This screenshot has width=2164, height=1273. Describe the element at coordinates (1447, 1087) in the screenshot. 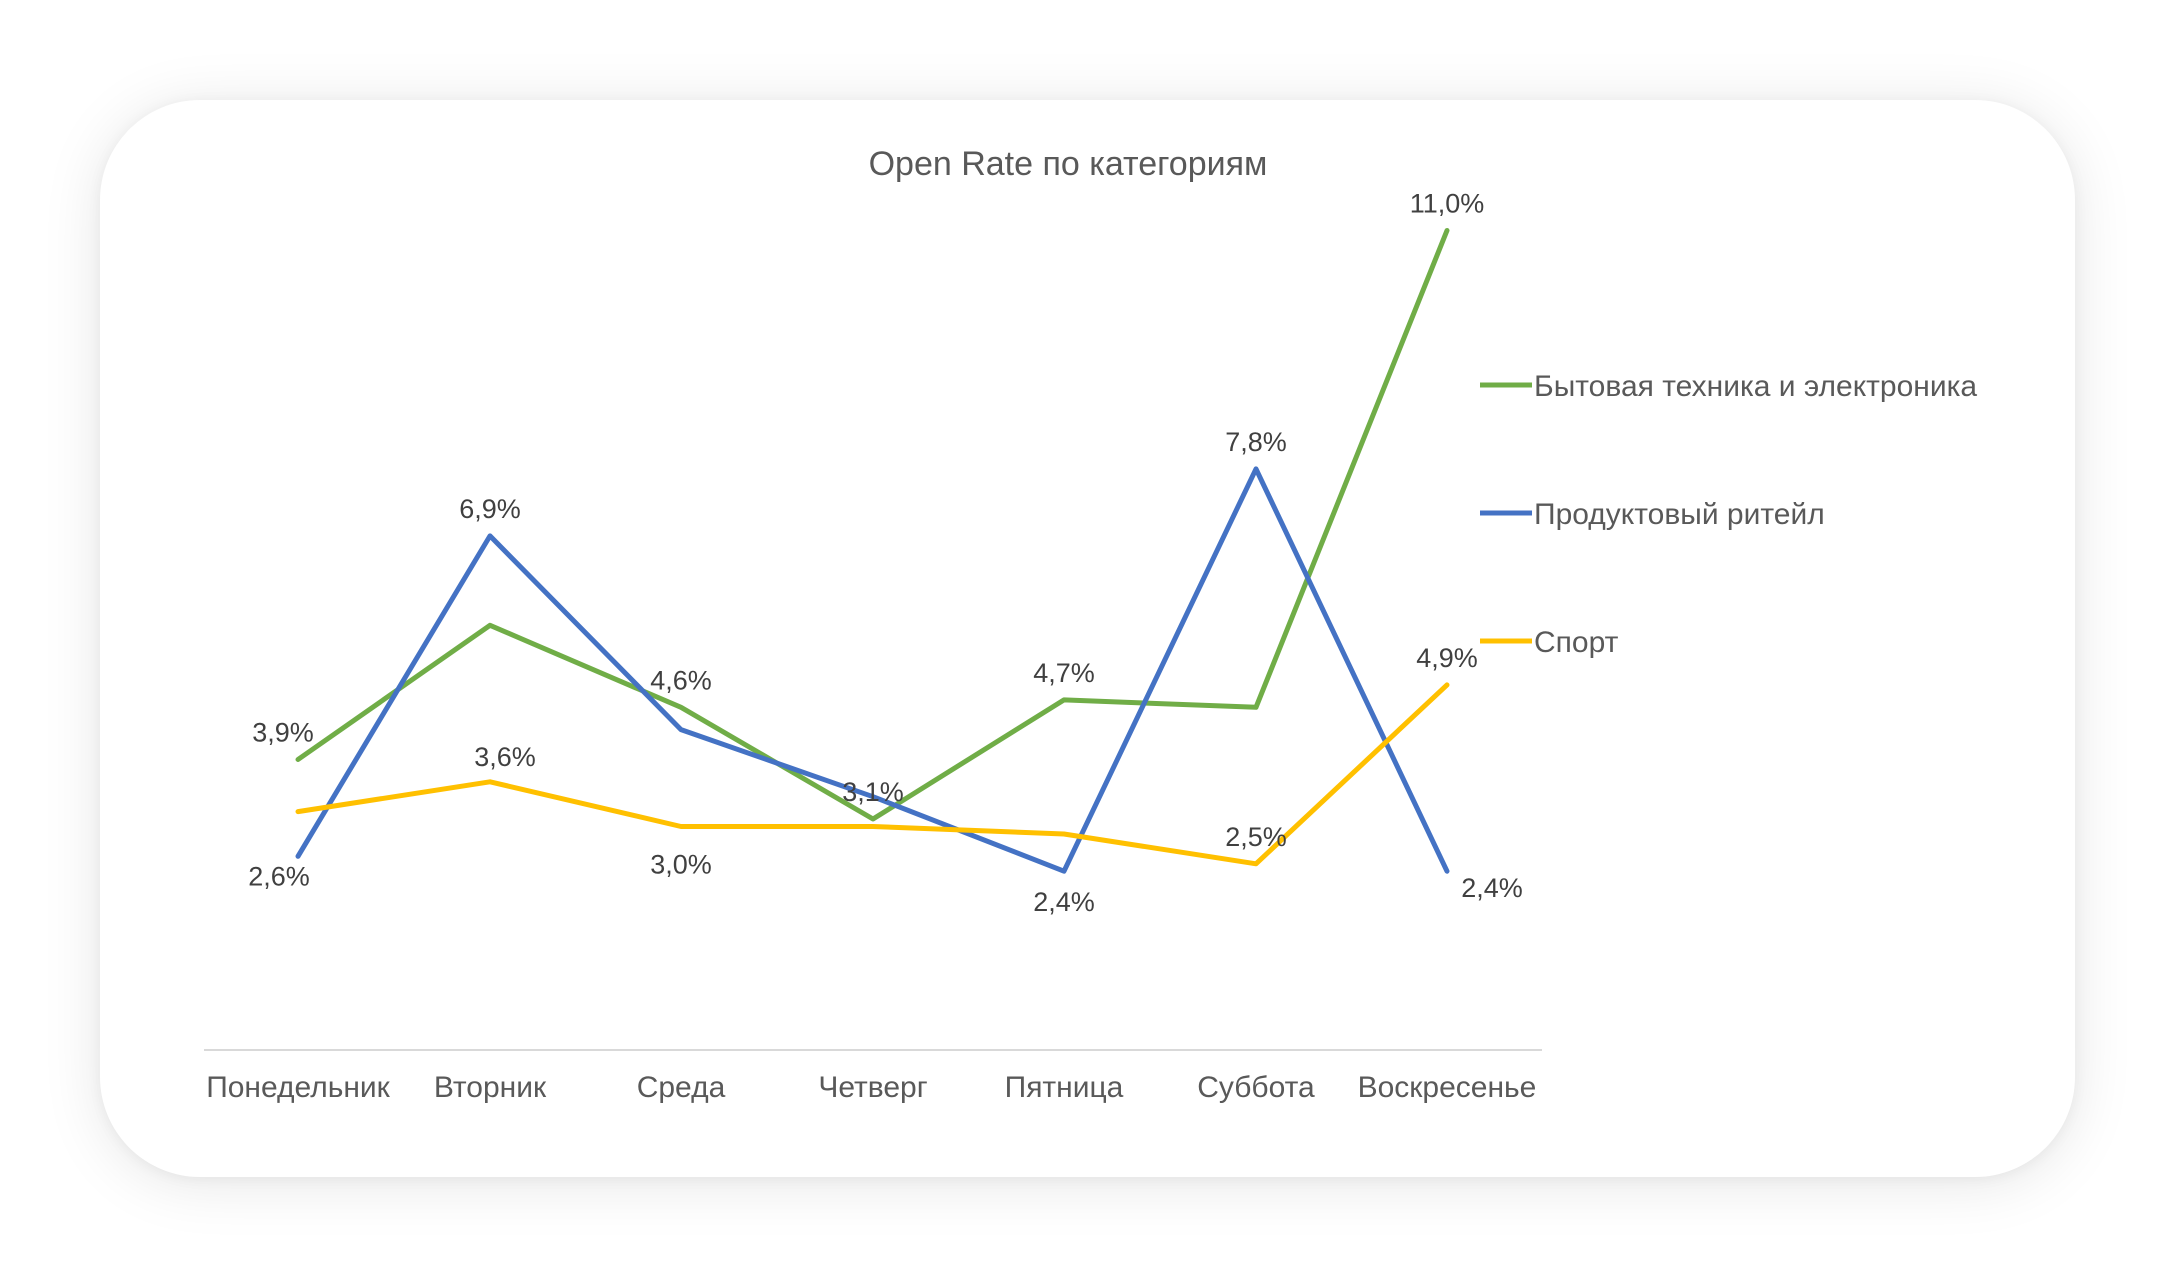

I see `x-tick-label: Воскресенье` at that location.